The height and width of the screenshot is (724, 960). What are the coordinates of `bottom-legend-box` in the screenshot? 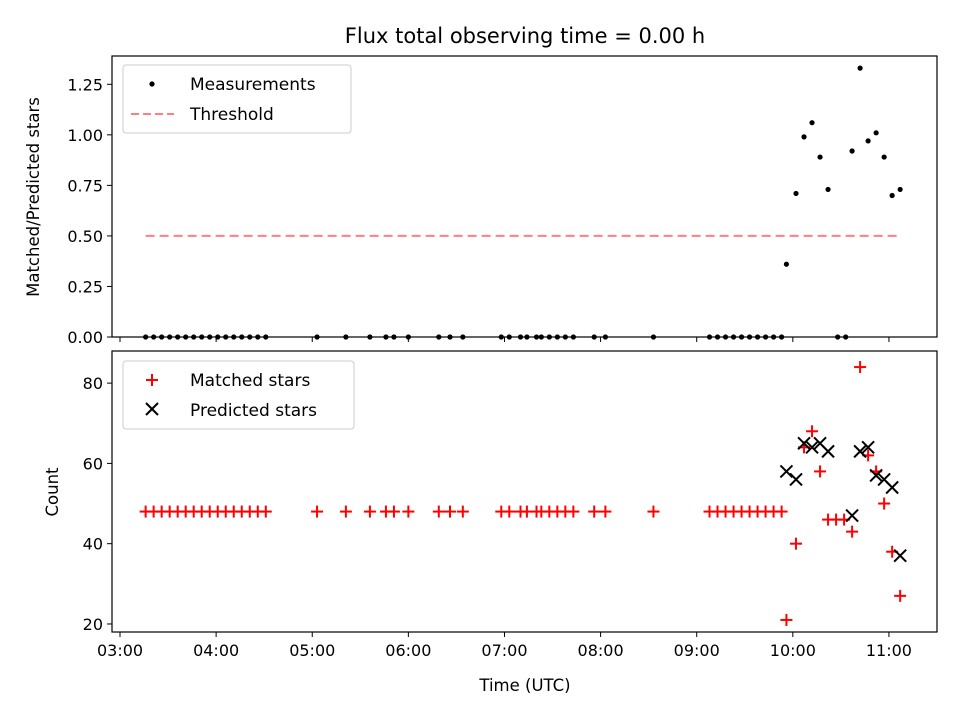 It's located at (238, 395).